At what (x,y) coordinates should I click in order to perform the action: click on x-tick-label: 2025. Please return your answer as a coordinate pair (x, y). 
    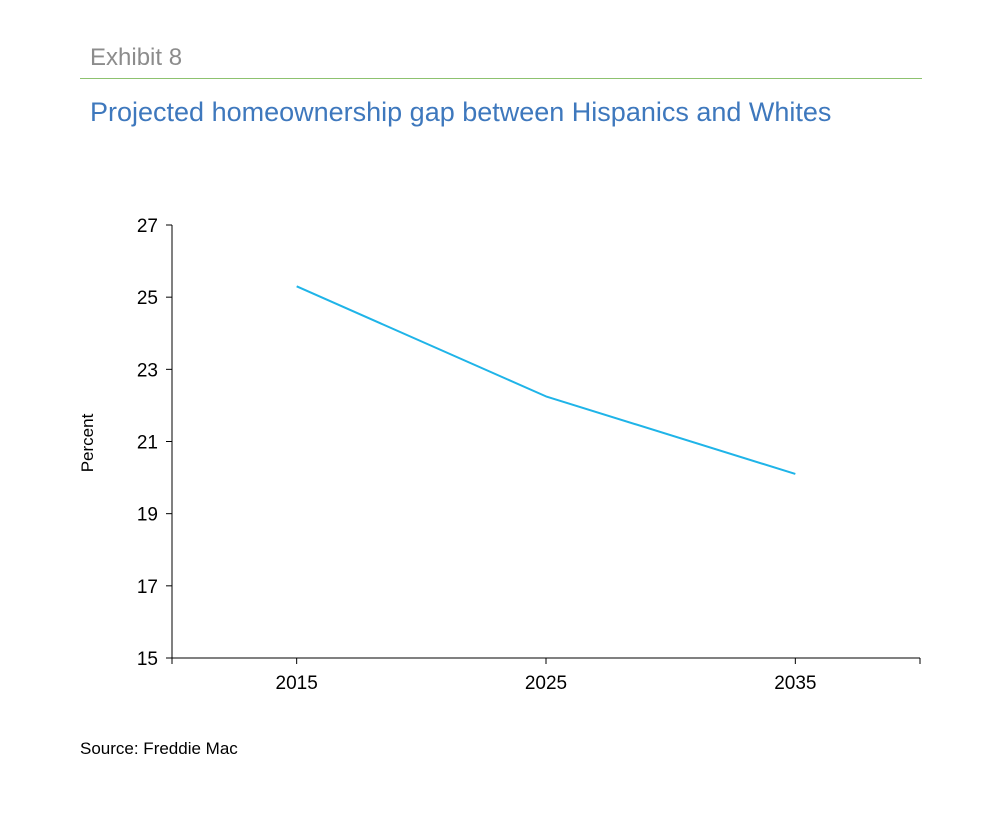
    Looking at the image, I should click on (546, 683).